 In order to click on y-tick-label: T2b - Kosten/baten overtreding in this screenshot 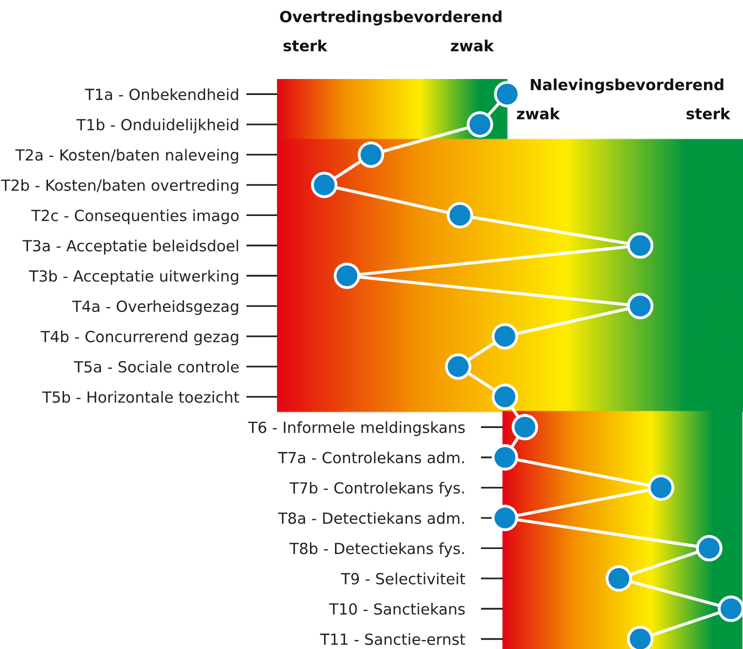, I will do `click(119, 186)`.